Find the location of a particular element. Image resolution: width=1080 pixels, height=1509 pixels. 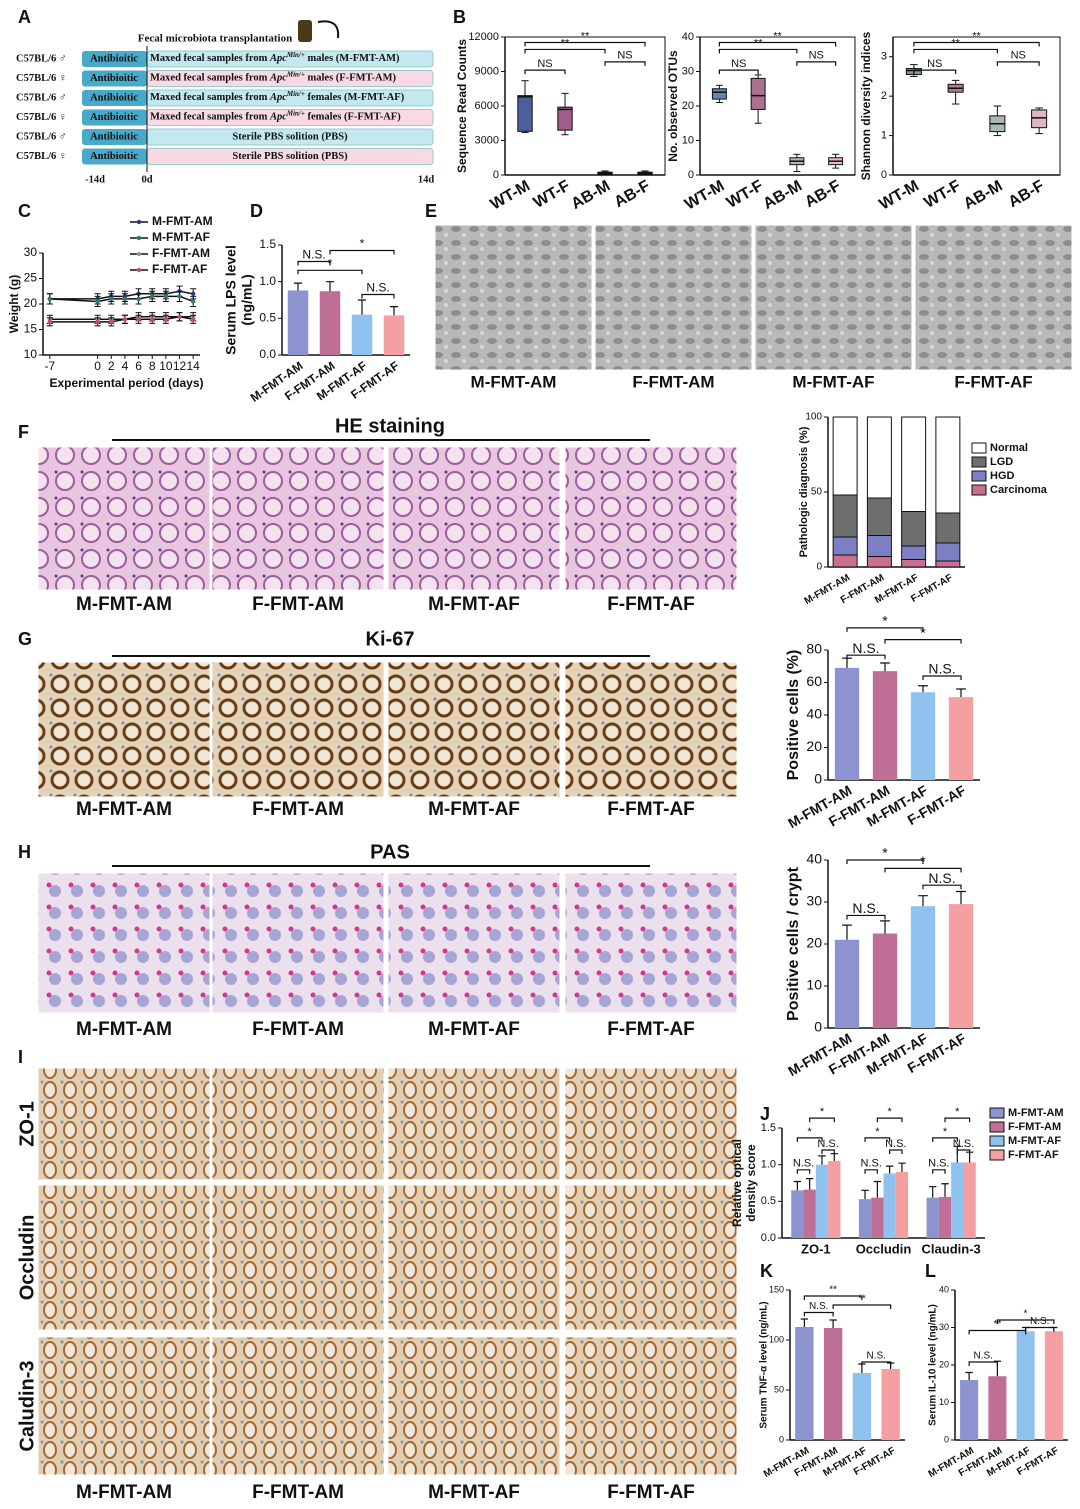

y-tick-label: 40 is located at coordinates (814, 714).